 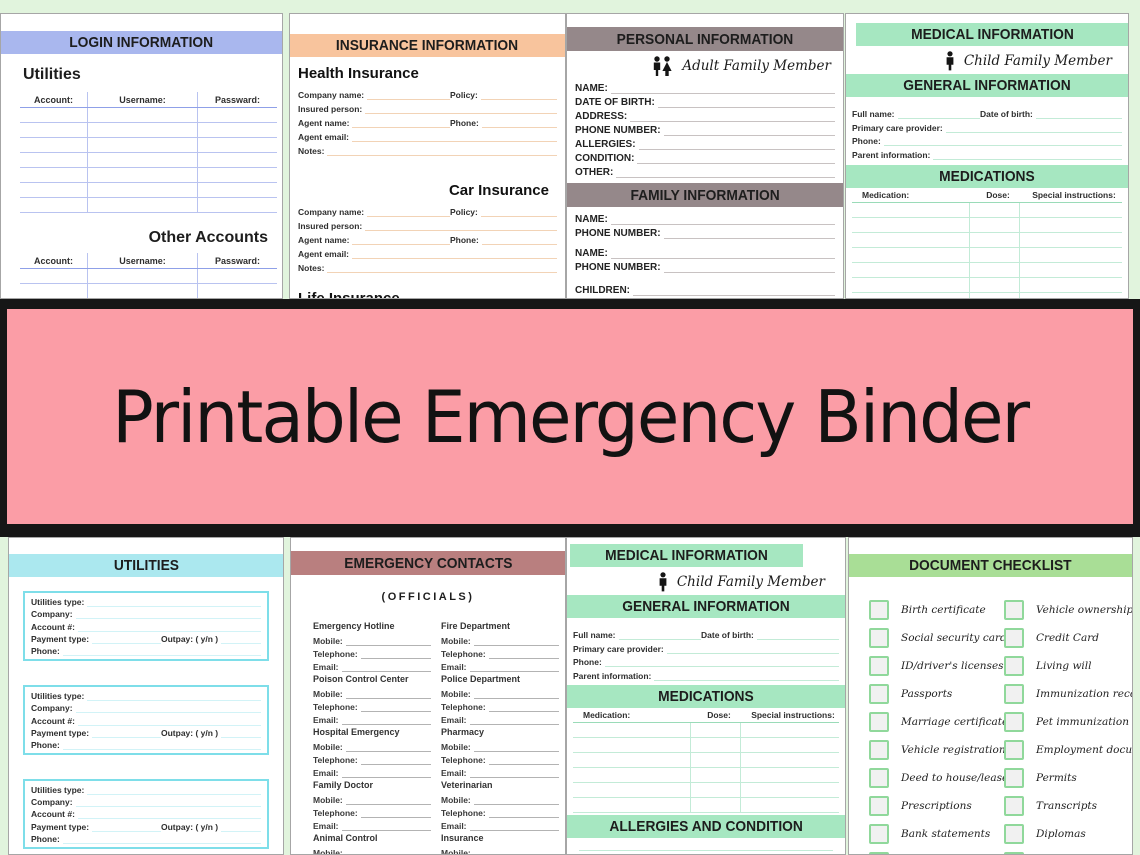 I want to click on utilities-type-label: Utilities type:, so click(x=58, y=790).